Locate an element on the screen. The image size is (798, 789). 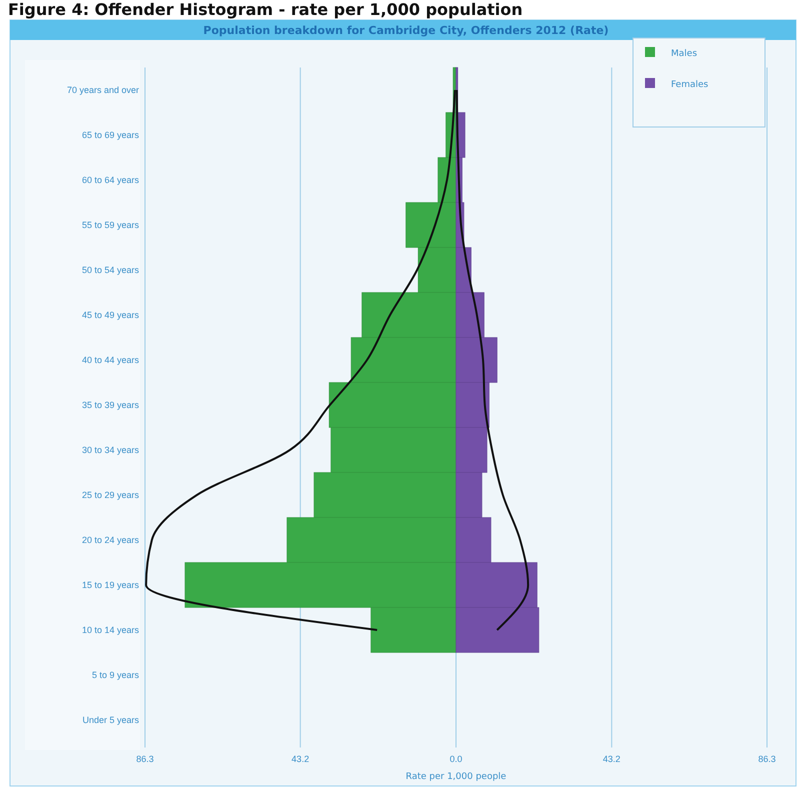
y-tick-label: 15 to 19 years is located at coordinates (111, 585).